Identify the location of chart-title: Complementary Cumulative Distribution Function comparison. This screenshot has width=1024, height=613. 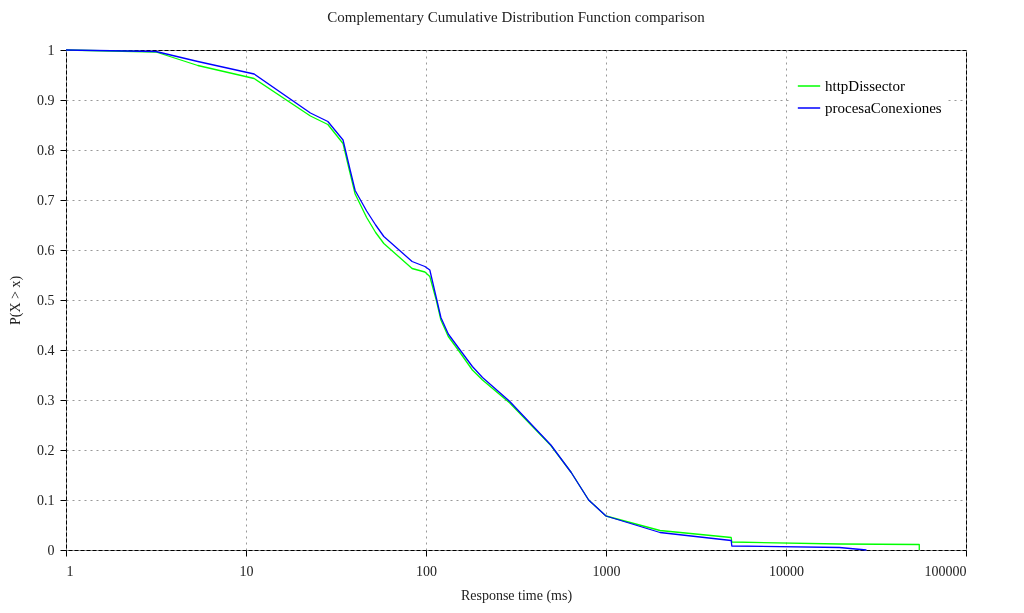
(516, 17).